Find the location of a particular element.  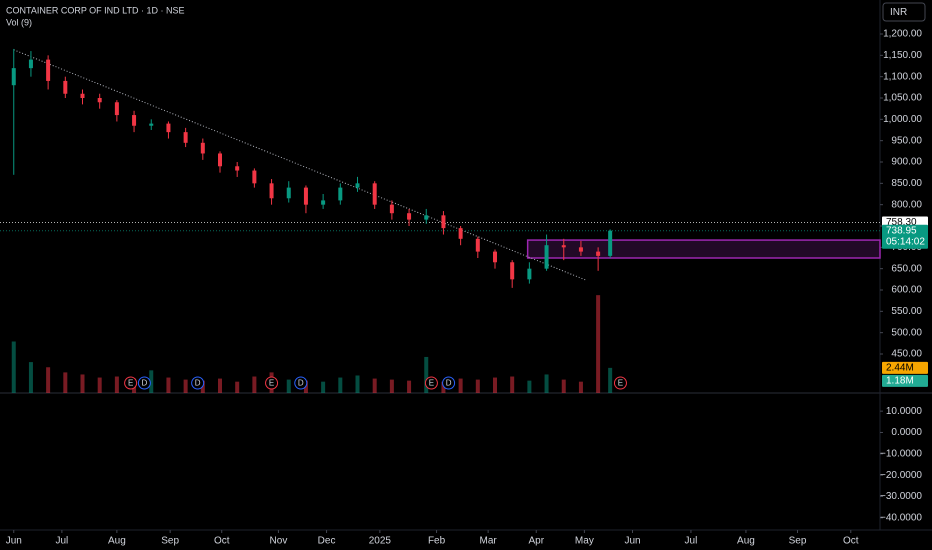

y-tick-label: 550.00 is located at coordinates (906, 311).